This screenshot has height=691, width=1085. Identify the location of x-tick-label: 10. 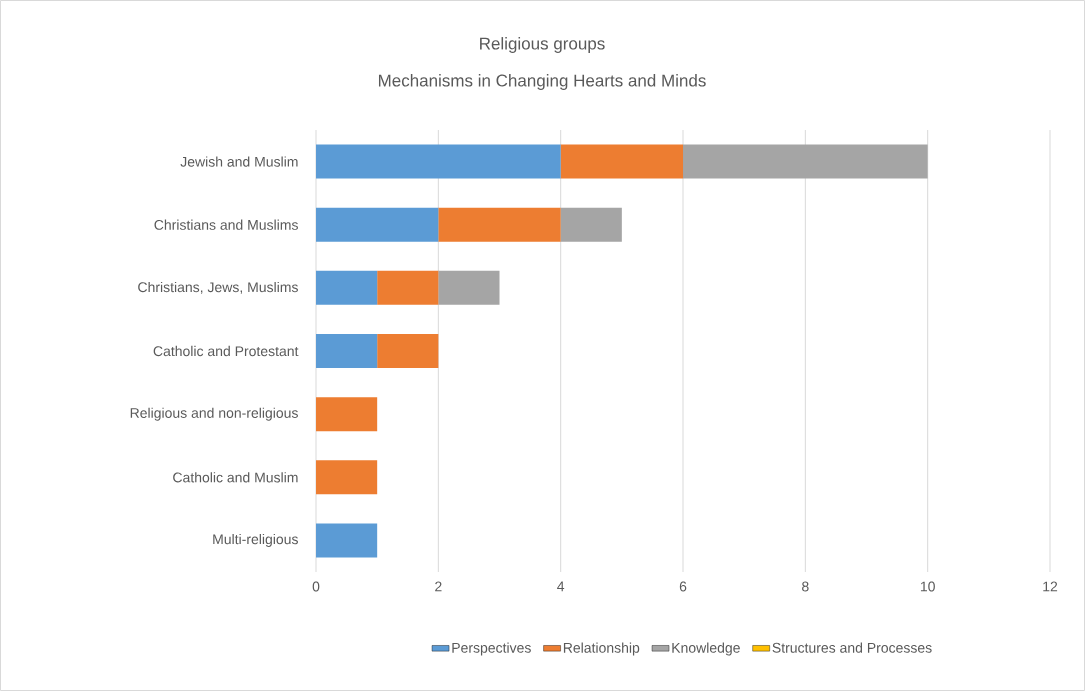
(927, 586).